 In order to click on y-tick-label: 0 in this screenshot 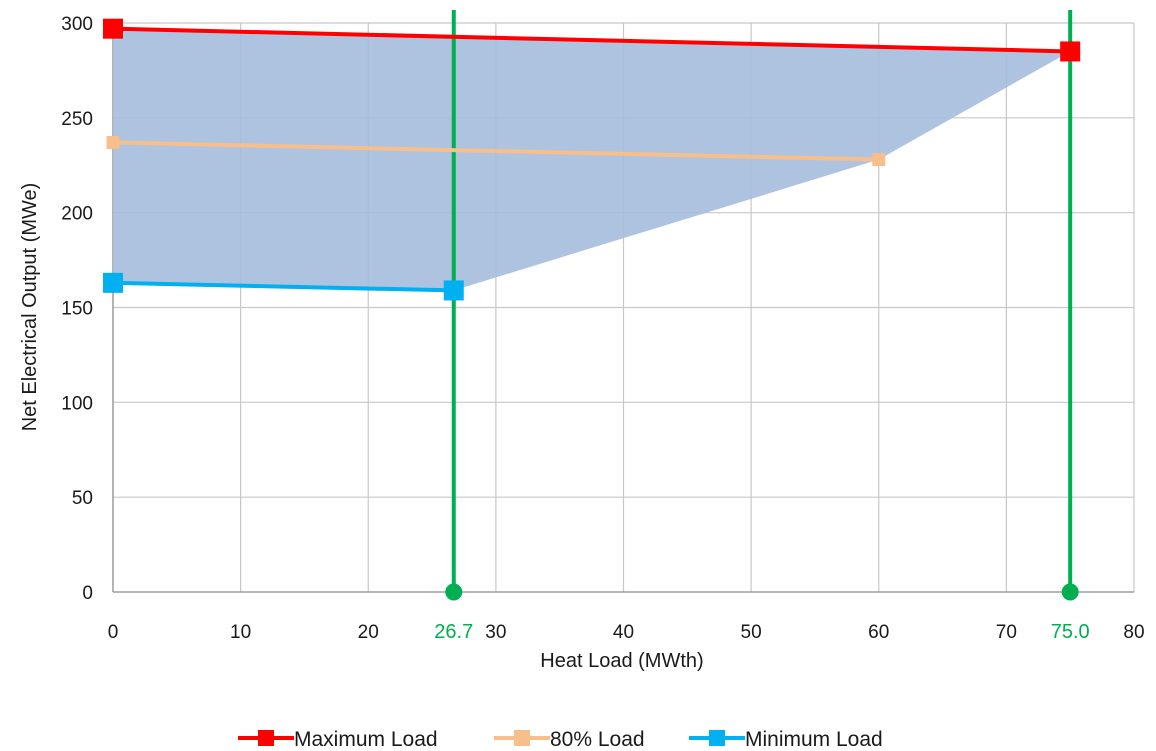, I will do `click(87, 593)`.